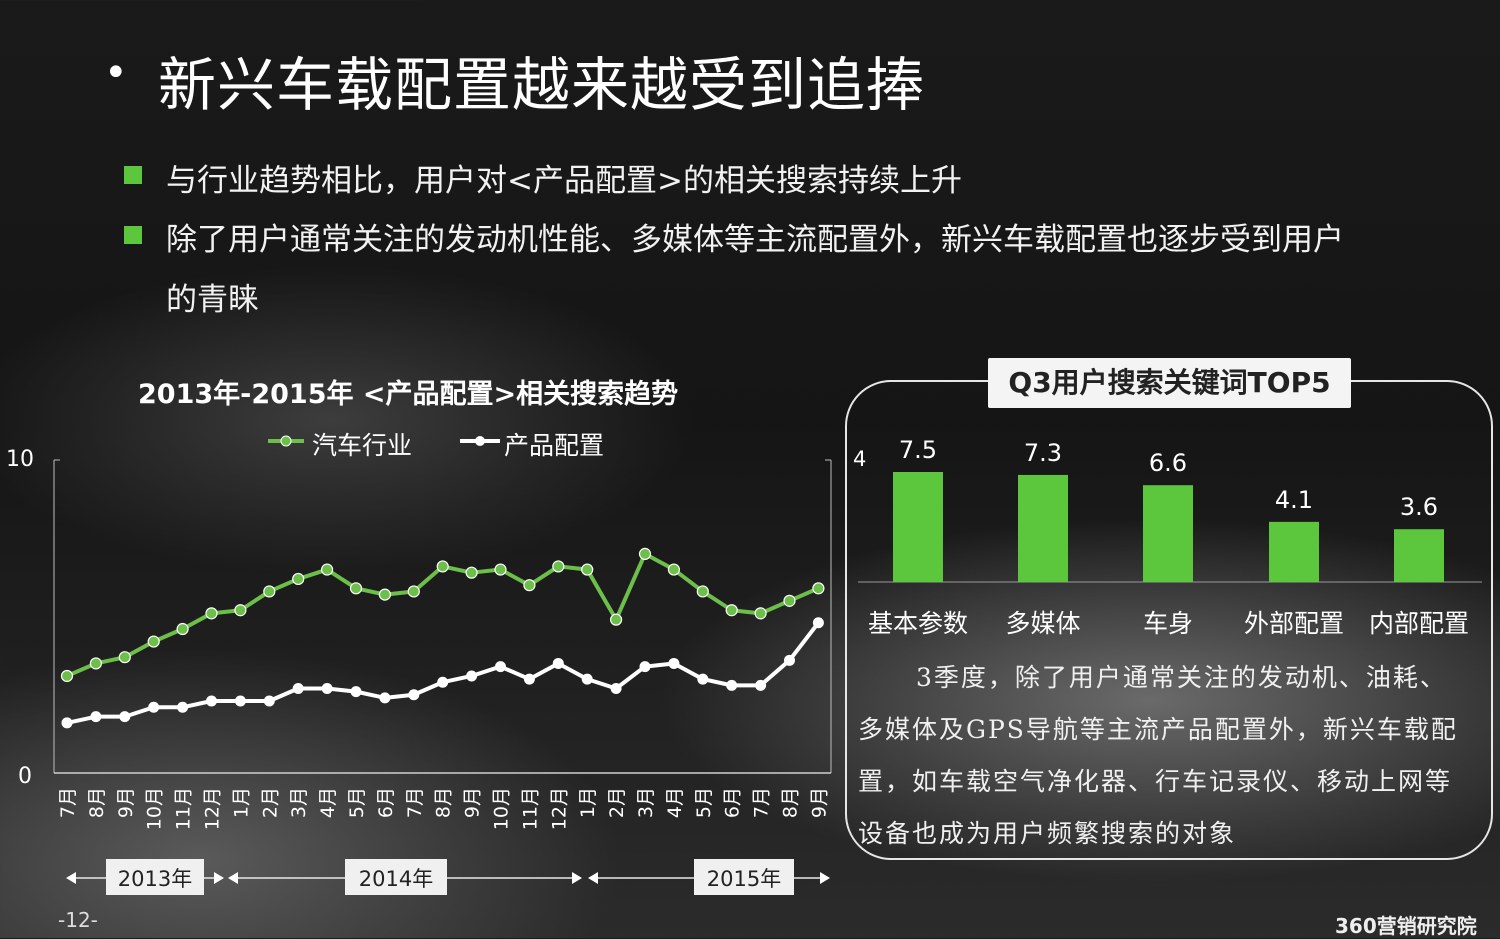 The height and width of the screenshot is (939, 1500). Describe the element at coordinates (859, 459) in the screenshot. I see `bar-axis-top-label: 4` at that location.